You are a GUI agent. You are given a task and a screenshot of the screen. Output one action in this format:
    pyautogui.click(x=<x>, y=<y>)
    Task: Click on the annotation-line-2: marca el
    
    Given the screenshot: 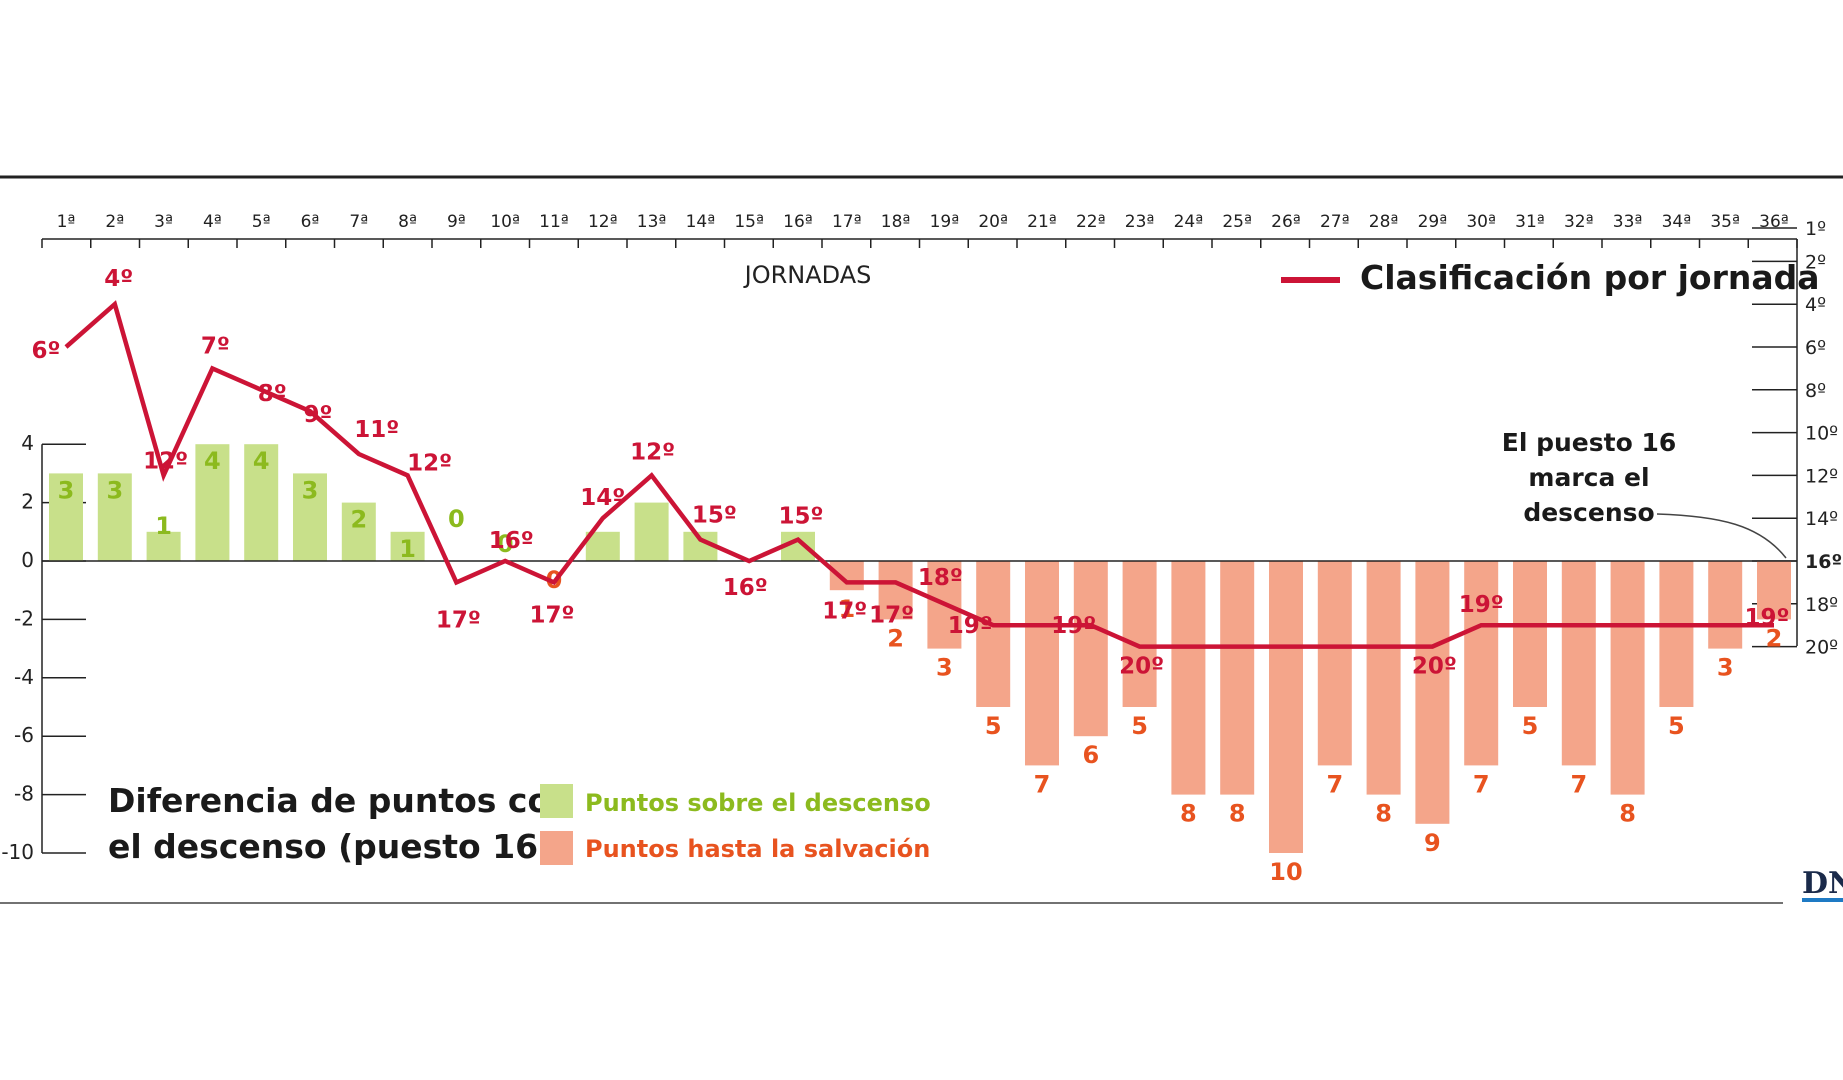 What is the action you would take?
    pyautogui.click(x=1588, y=477)
    